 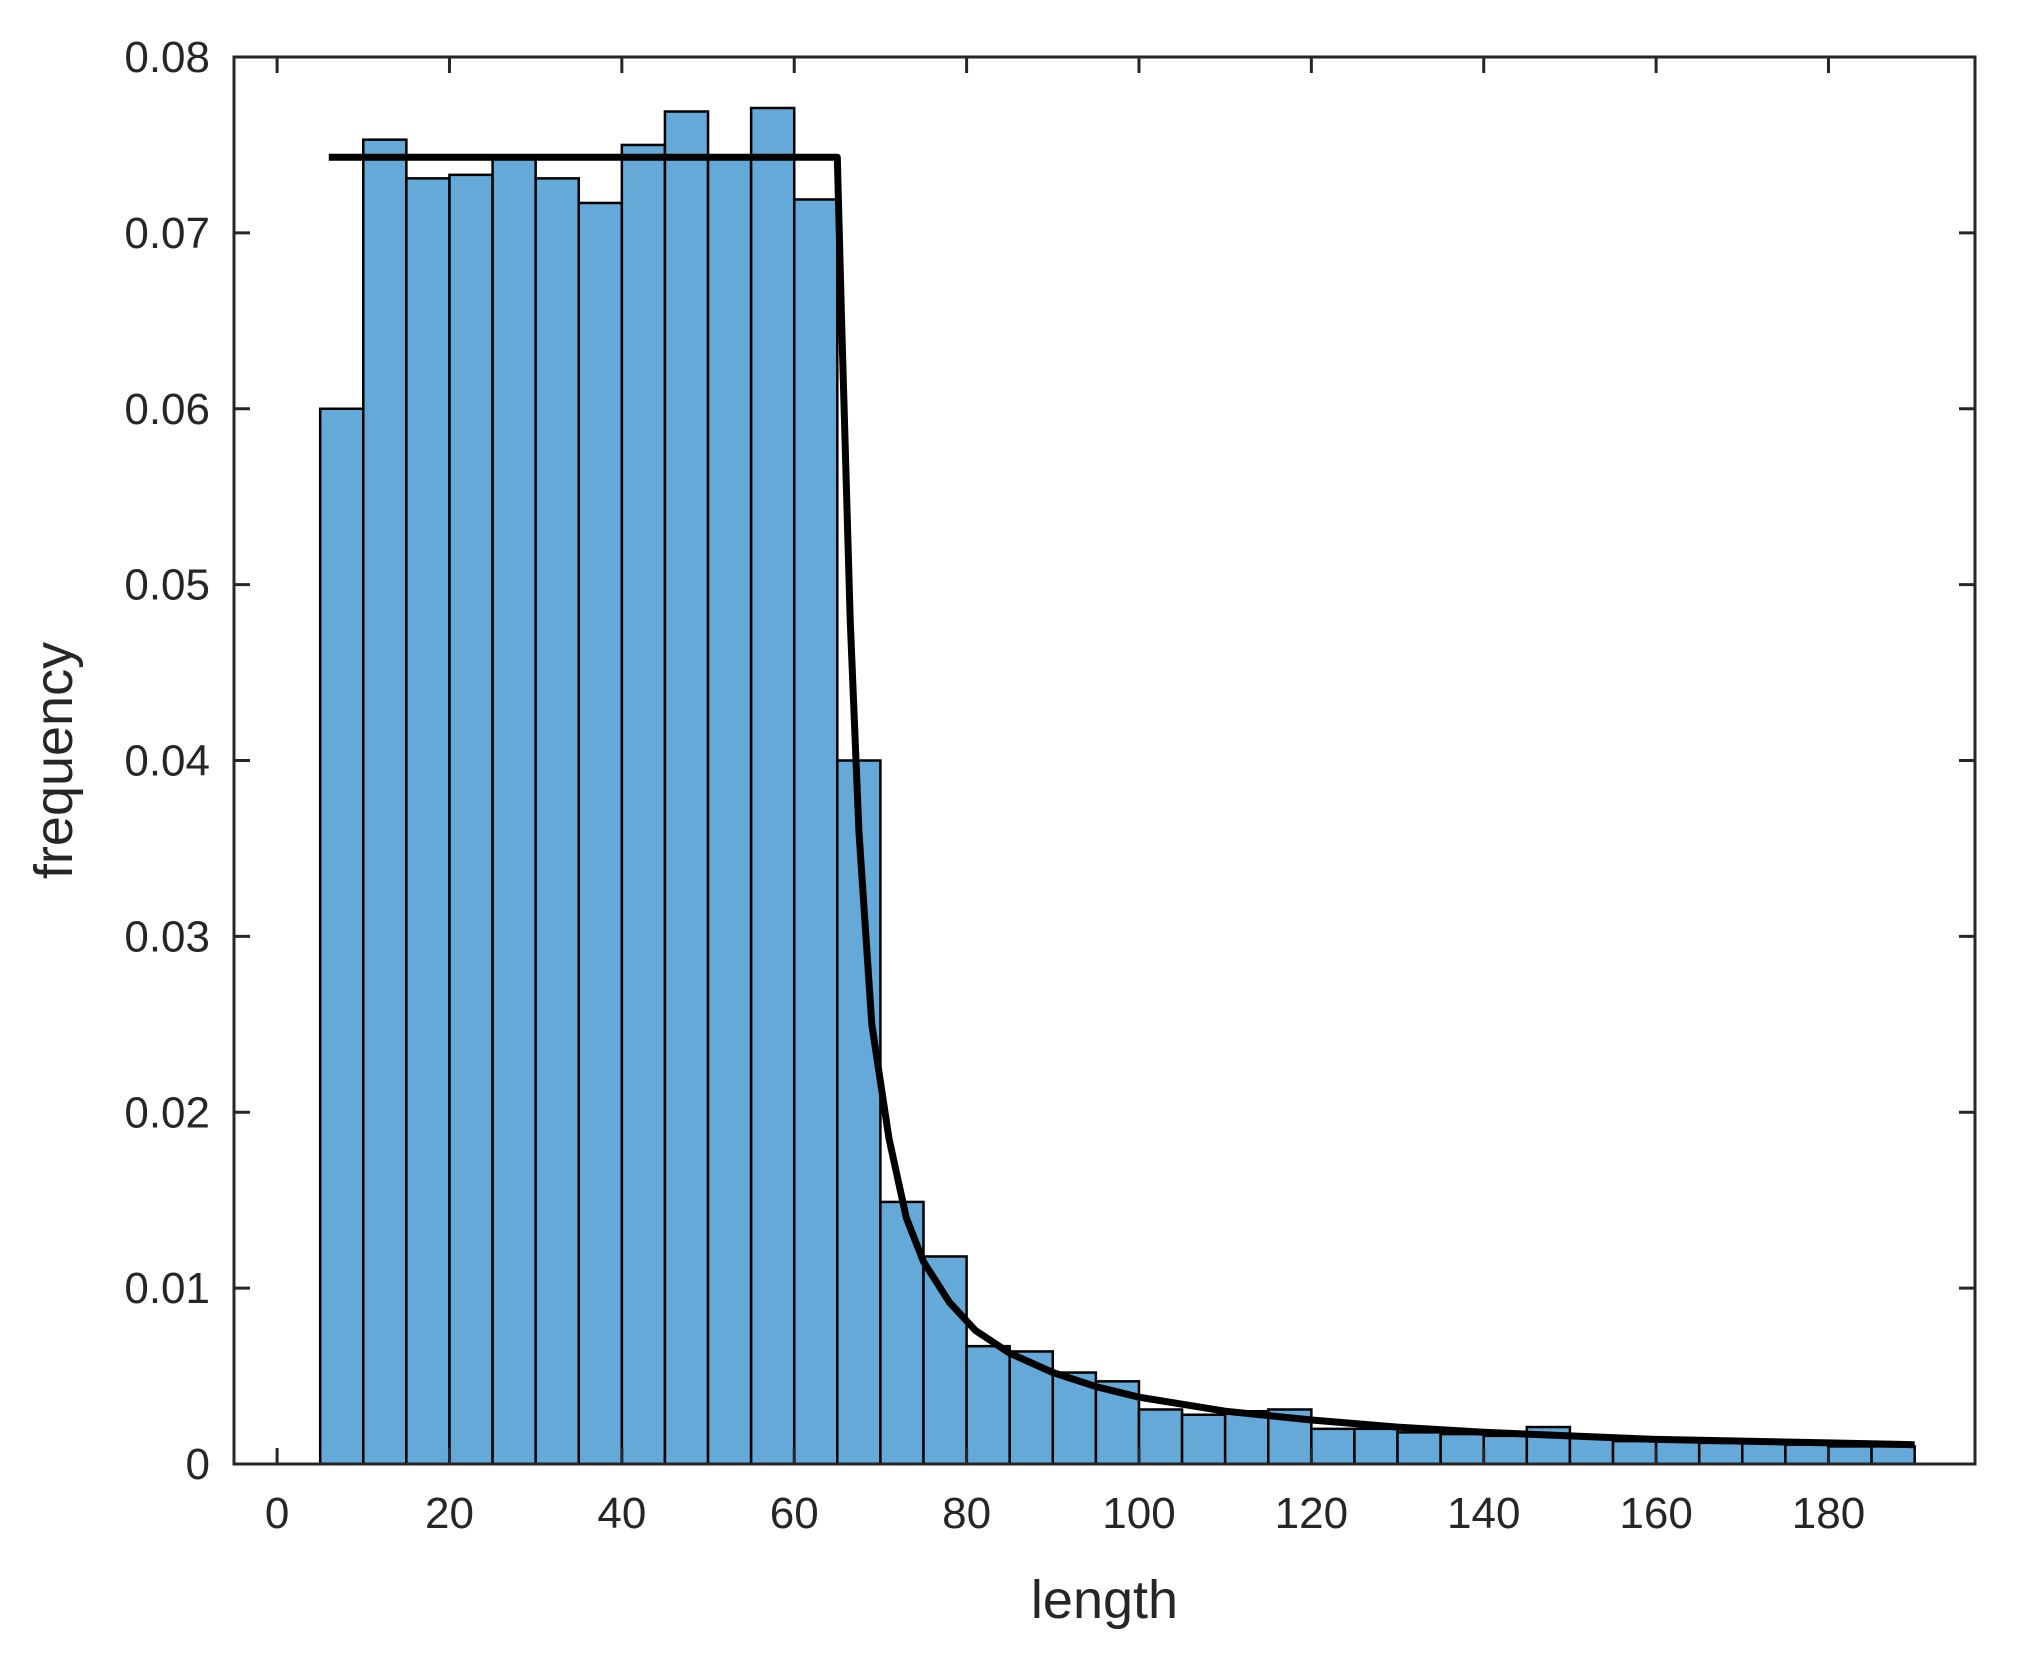 What do you see at coordinates (167, 936) in the screenshot?
I see `y-tick-label: 0.03` at bounding box center [167, 936].